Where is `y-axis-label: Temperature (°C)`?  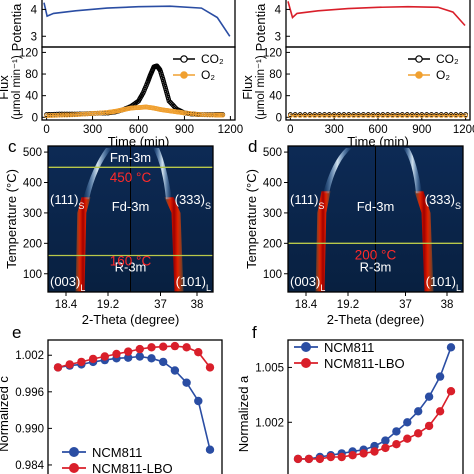 y-axis-label: Temperature (°C) is located at coordinates (11, 219).